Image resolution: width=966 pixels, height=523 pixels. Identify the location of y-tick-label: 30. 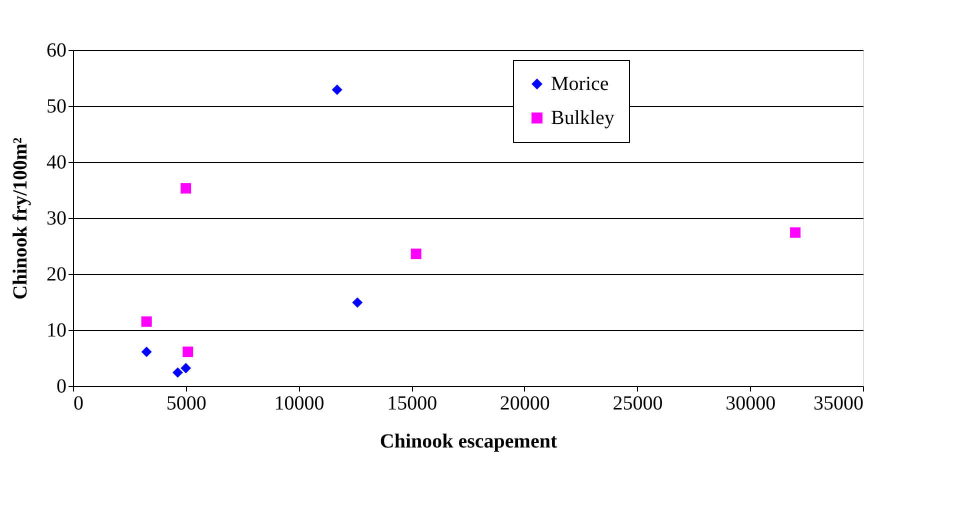
(56, 219).